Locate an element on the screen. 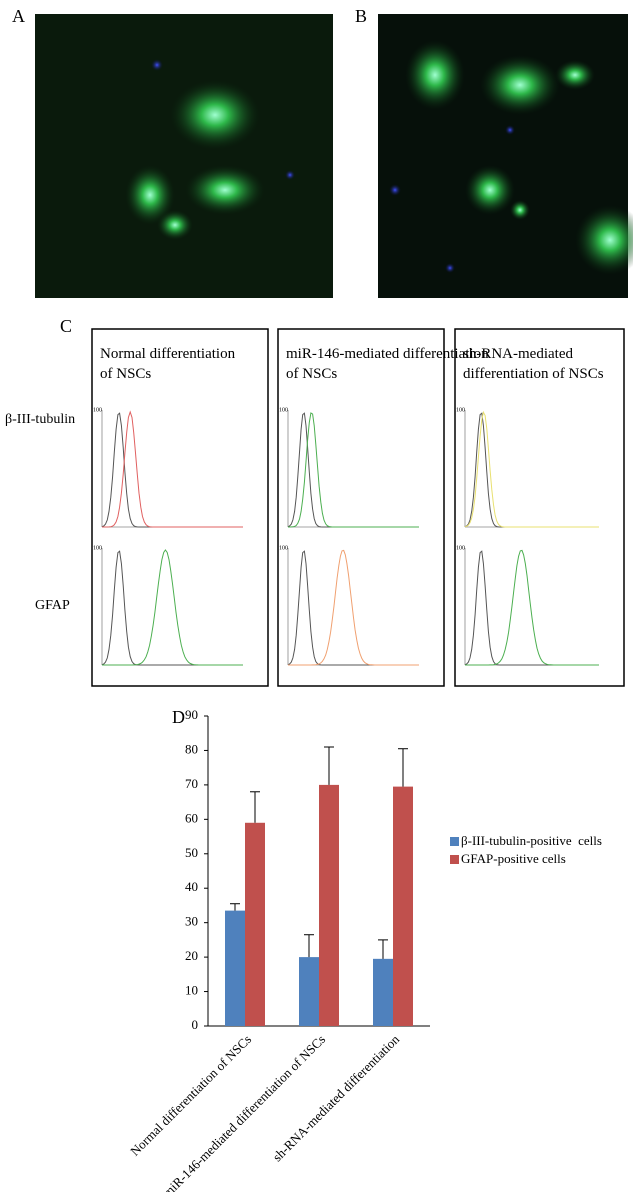 Image resolution: width=633 pixels, height=1192 pixels. y-tick-label: 90 is located at coordinates (191, 714).